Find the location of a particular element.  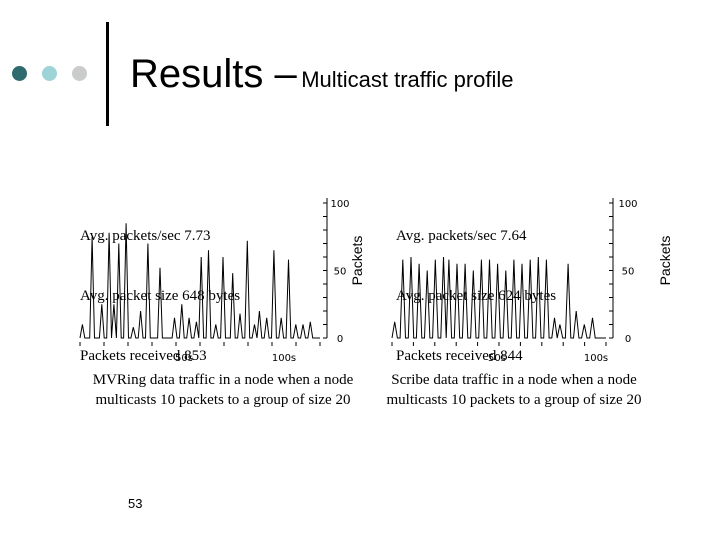

chart-scribe-traffic: 0 50 100 Packets 50s 100s is located at coordinates (532, 281).